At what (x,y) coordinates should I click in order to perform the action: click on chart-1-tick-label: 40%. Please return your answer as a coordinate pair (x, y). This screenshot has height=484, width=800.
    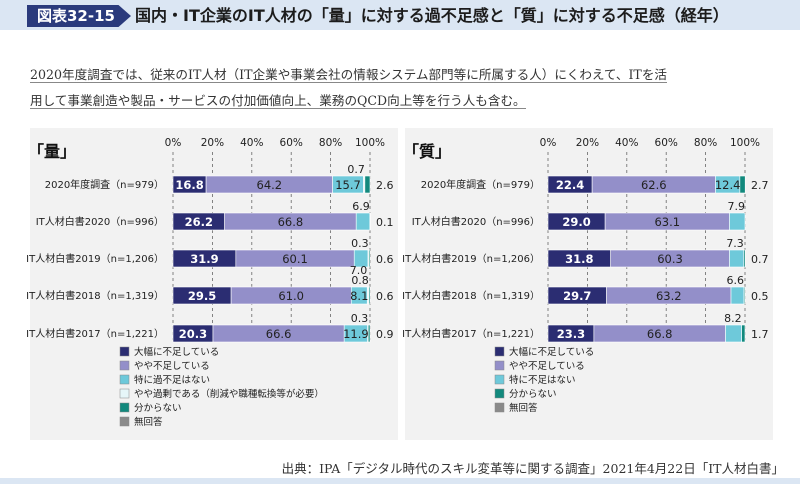
    Looking at the image, I should click on (626, 143).